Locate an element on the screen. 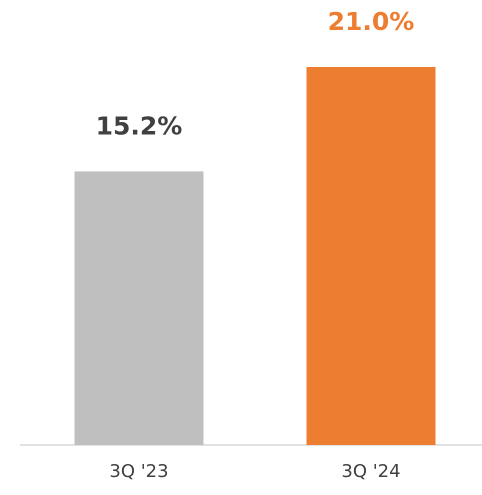 Image resolution: width=482 pixels, height=495 pixels. bar is located at coordinates (139, 308).